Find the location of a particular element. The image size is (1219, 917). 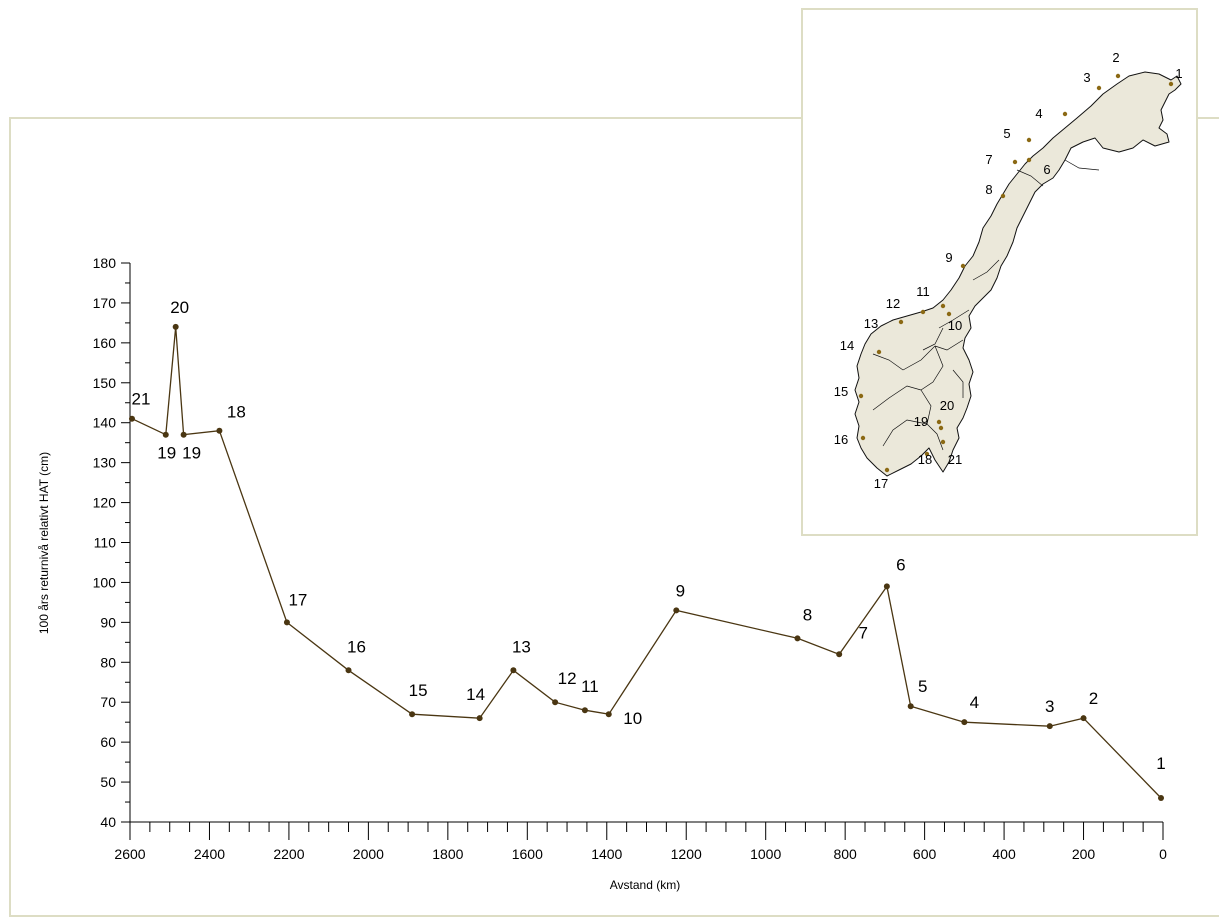

map-station-label-8: 8 is located at coordinates (988, 189).